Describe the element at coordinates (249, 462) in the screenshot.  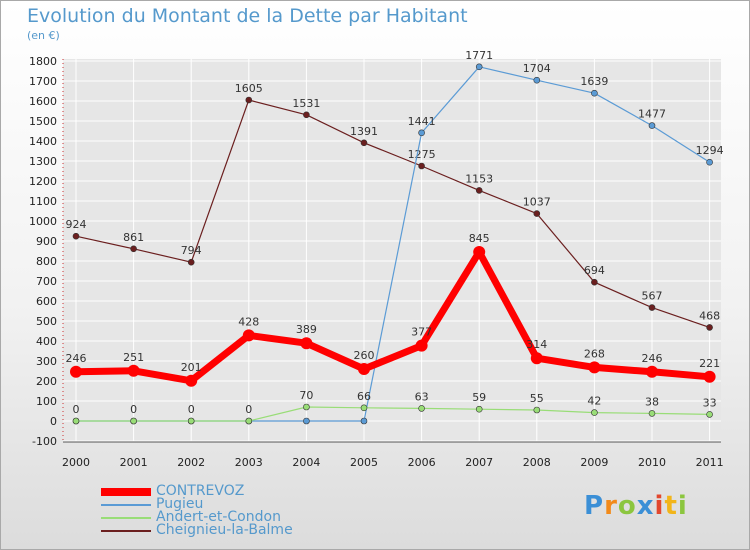
I see `x-tick-label: 2003` at that location.